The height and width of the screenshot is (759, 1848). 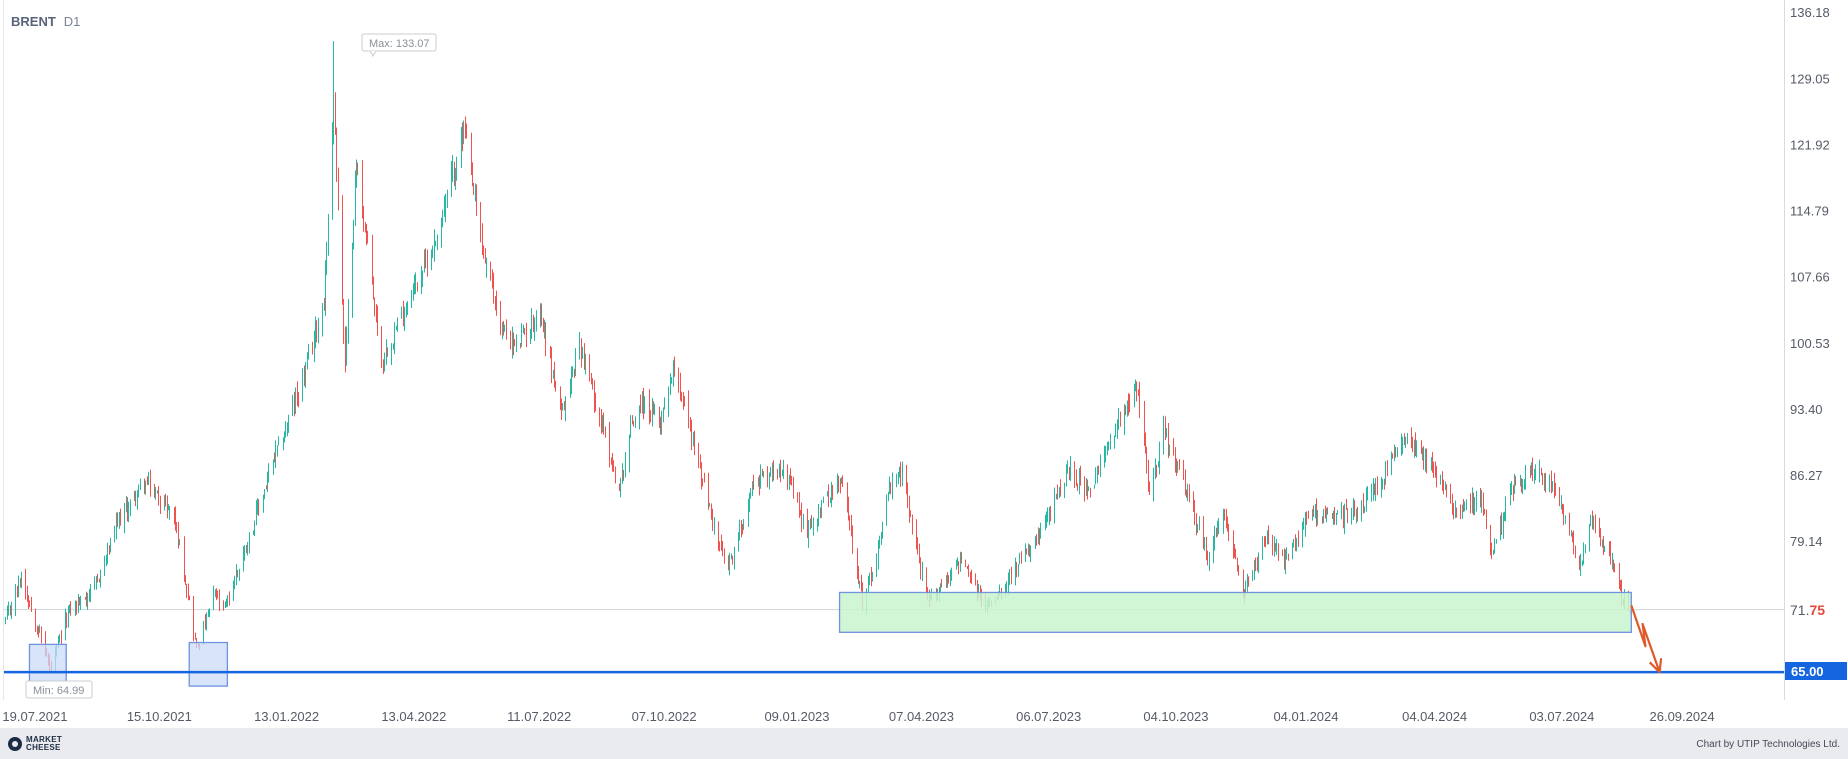 I want to click on x-tick-label: 09.01.2023, so click(x=796, y=716).